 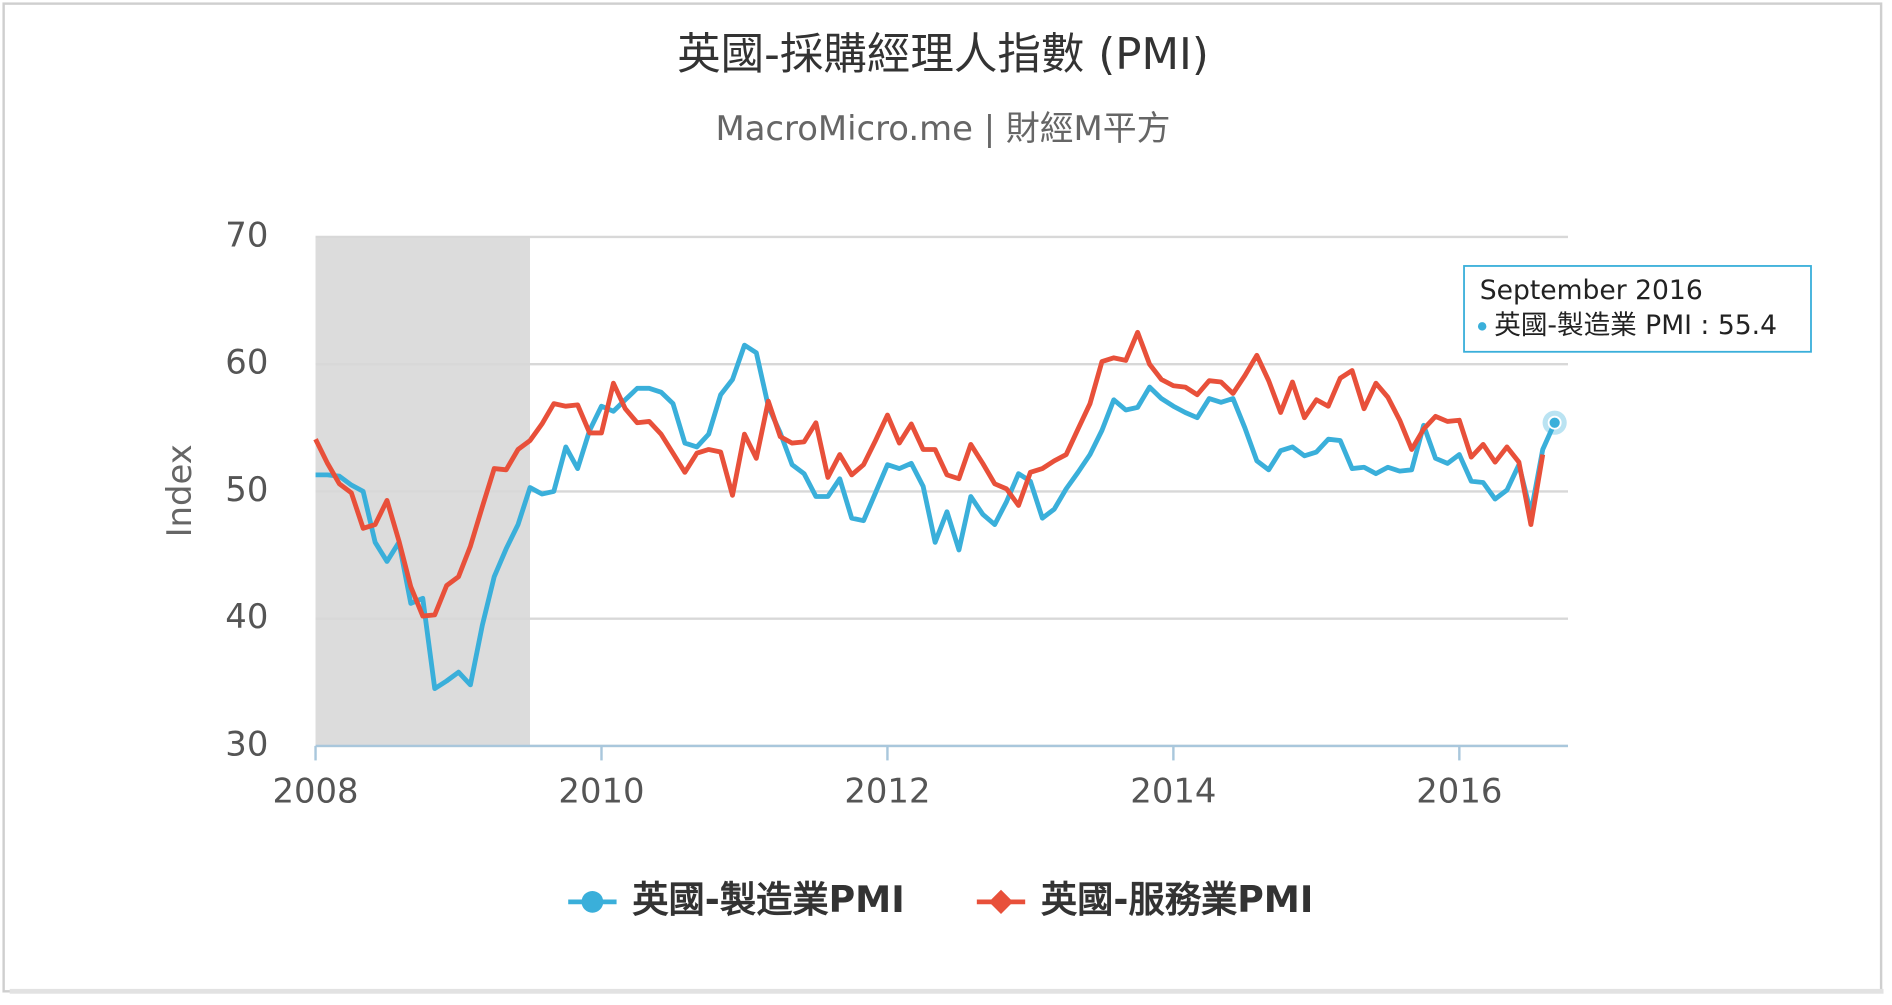 What do you see at coordinates (601, 791) in the screenshot?
I see `x-tick-label: 2010` at bounding box center [601, 791].